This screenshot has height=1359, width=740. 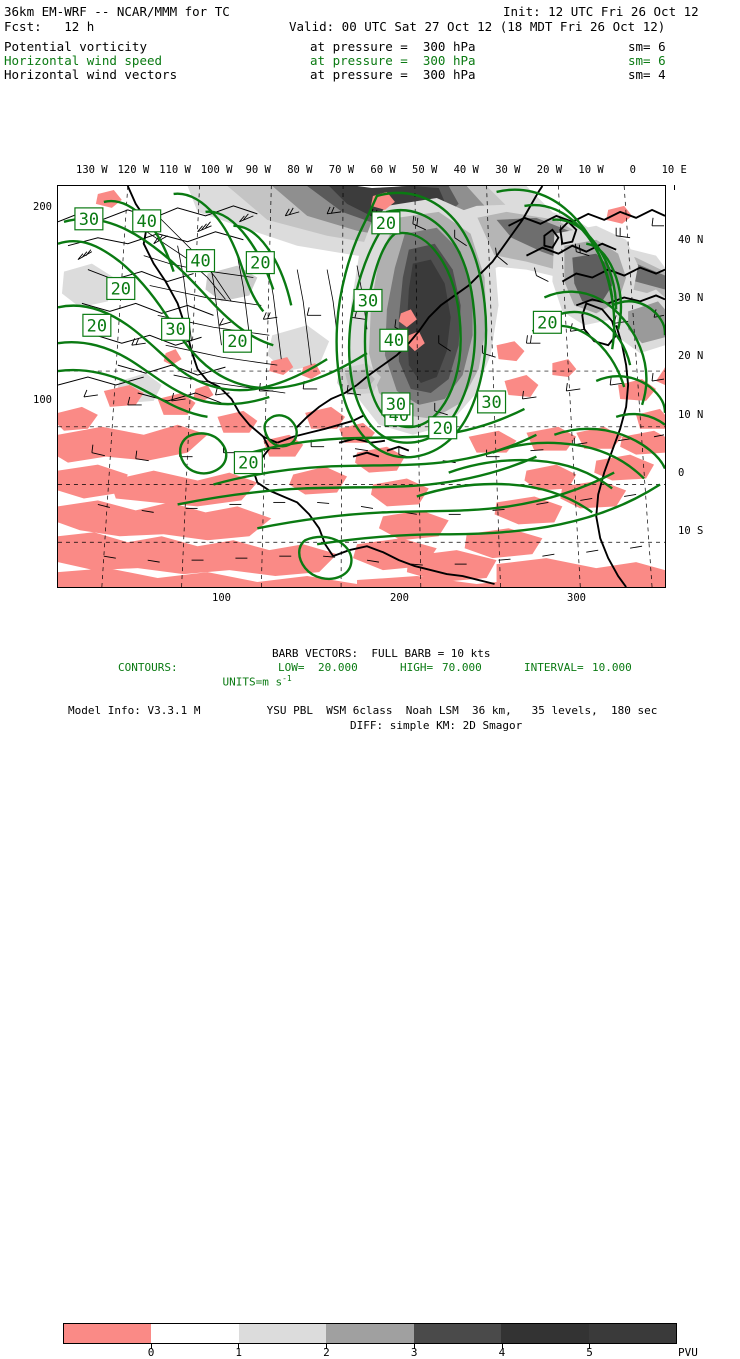 What do you see at coordinates (647, 74) in the screenshot?
I see `field-smoothing-2: sm= 4` at bounding box center [647, 74].